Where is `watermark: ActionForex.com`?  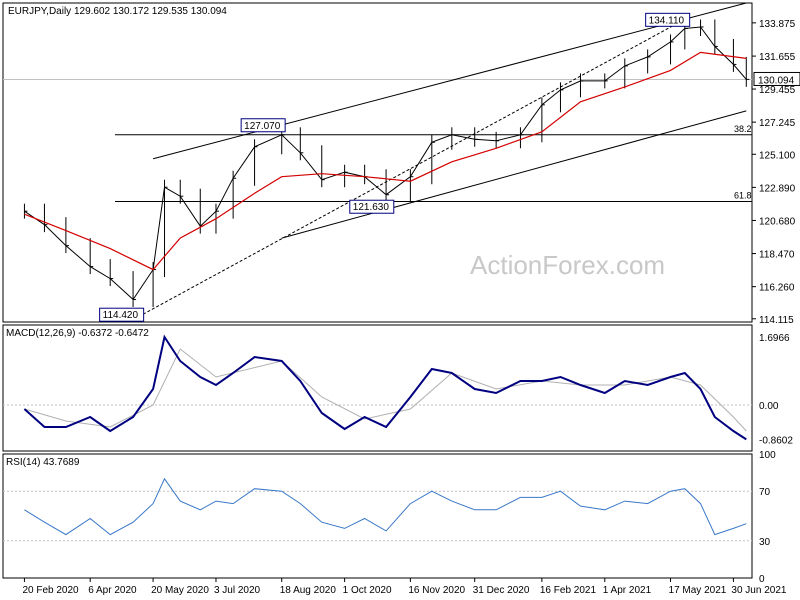 watermark: ActionForex.com is located at coordinates (567, 265).